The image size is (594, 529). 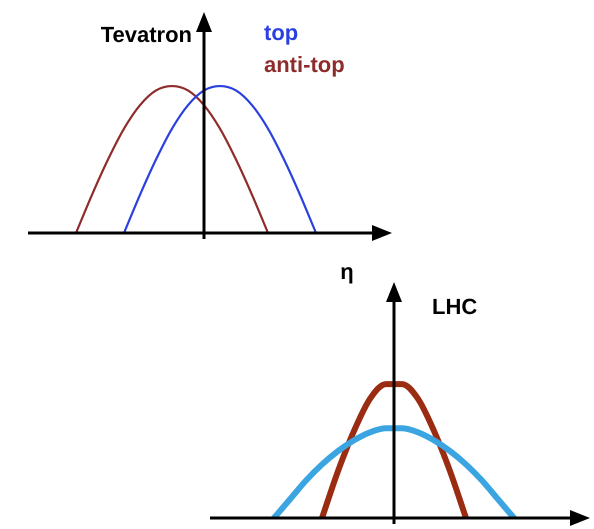 What do you see at coordinates (304, 64) in the screenshot?
I see `text: anti-top` at bounding box center [304, 64].